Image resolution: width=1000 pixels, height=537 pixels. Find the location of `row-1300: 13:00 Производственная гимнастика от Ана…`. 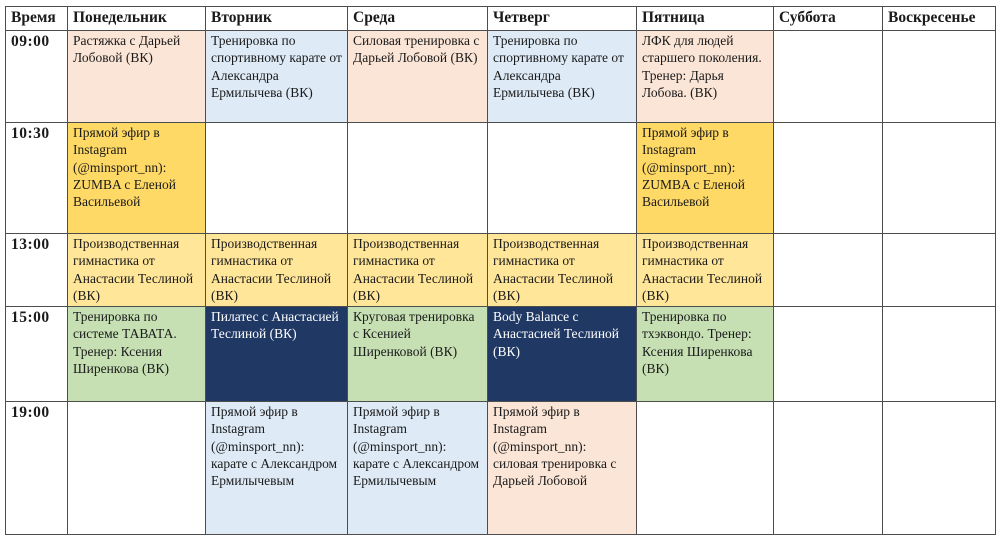

row-1300: 13:00 Производственная гимнастика от Ана… is located at coordinates (500, 270).